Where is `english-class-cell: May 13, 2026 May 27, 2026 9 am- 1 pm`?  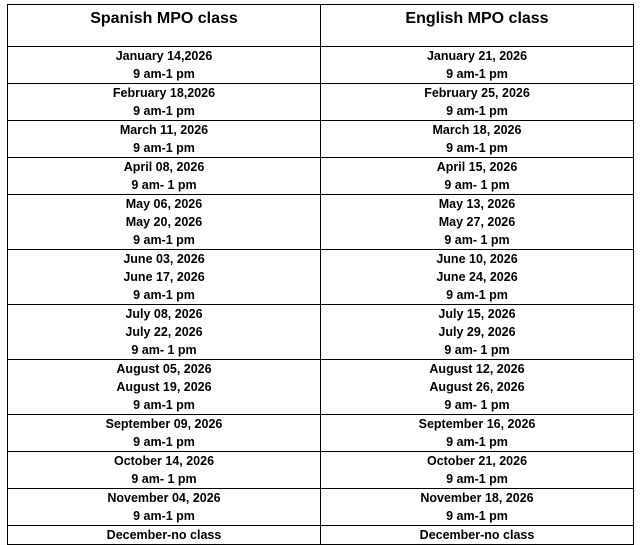
english-class-cell: May 13, 2026 May 27, 2026 9 am- 1 pm is located at coordinates (477, 222).